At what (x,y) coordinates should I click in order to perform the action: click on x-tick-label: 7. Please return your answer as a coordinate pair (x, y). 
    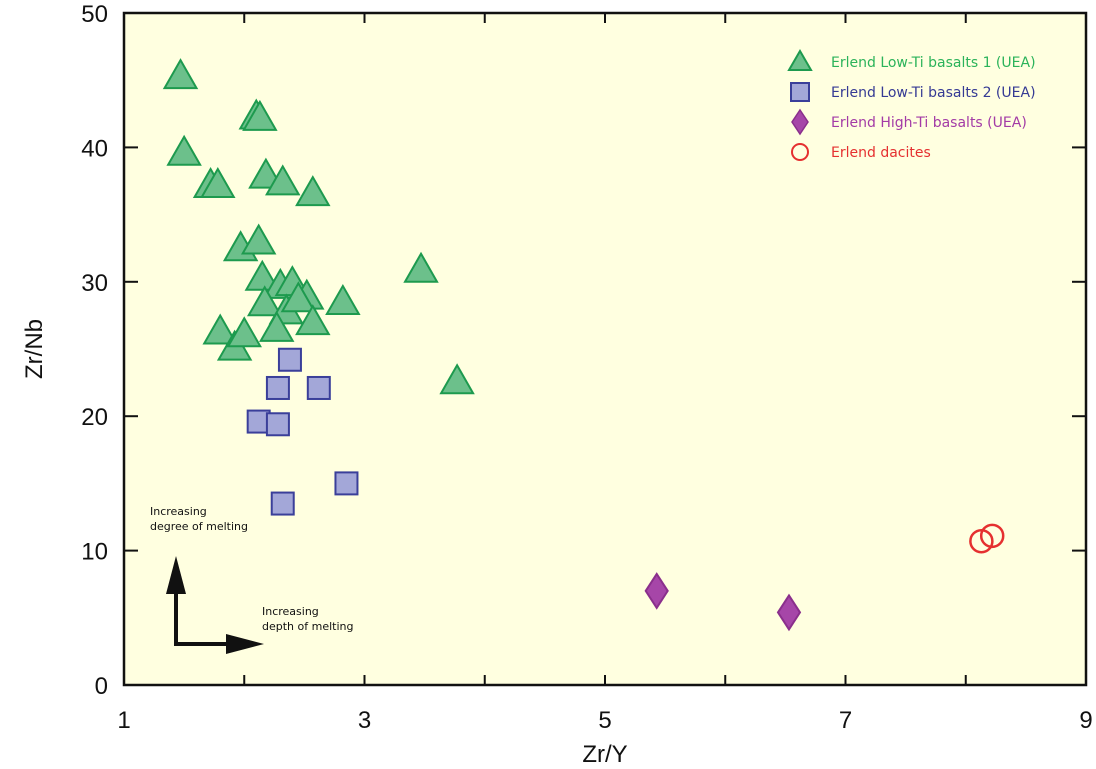
    Looking at the image, I should click on (845, 720).